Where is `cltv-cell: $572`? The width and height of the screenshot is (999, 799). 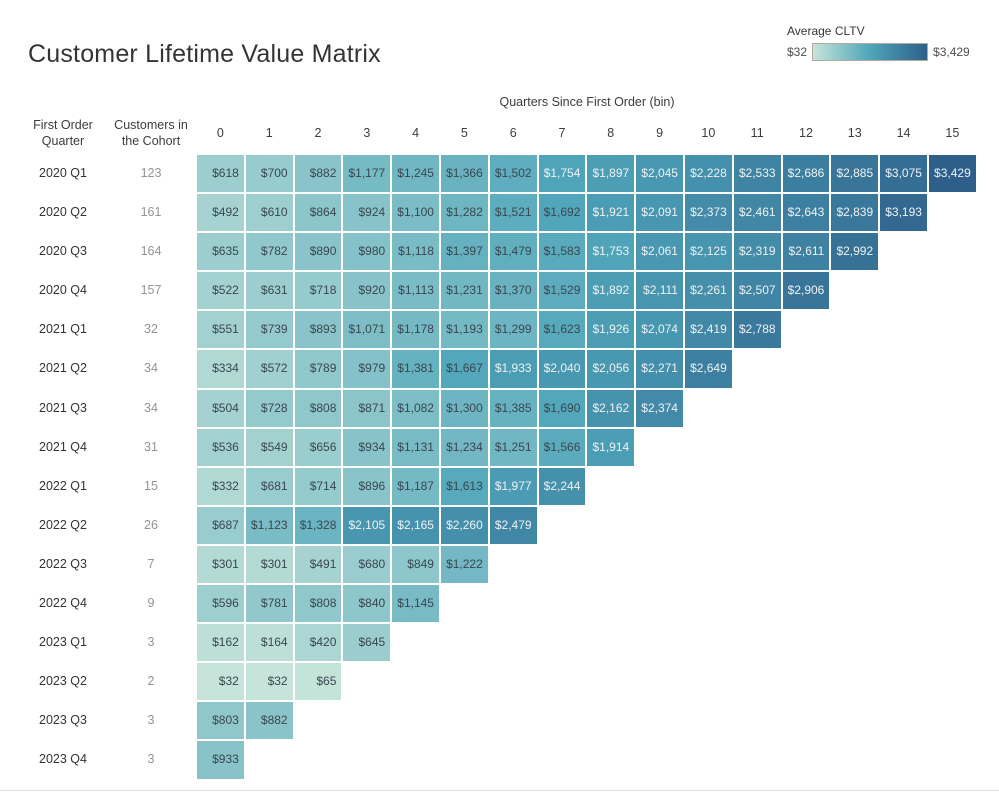
cltv-cell: $572 is located at coordinates (269, 369).